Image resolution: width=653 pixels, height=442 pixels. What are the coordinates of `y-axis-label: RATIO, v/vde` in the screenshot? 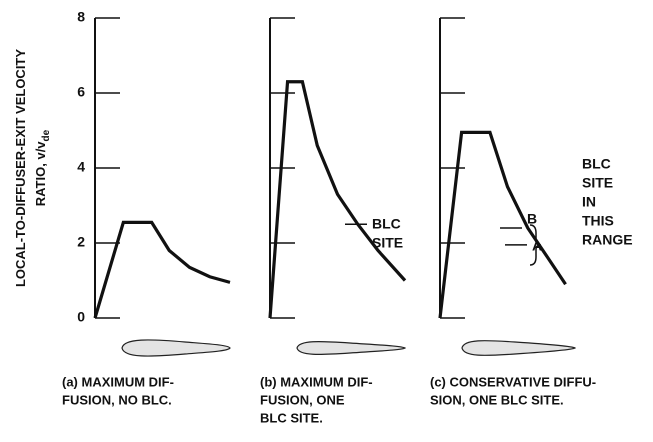 It's located at (42, 167).